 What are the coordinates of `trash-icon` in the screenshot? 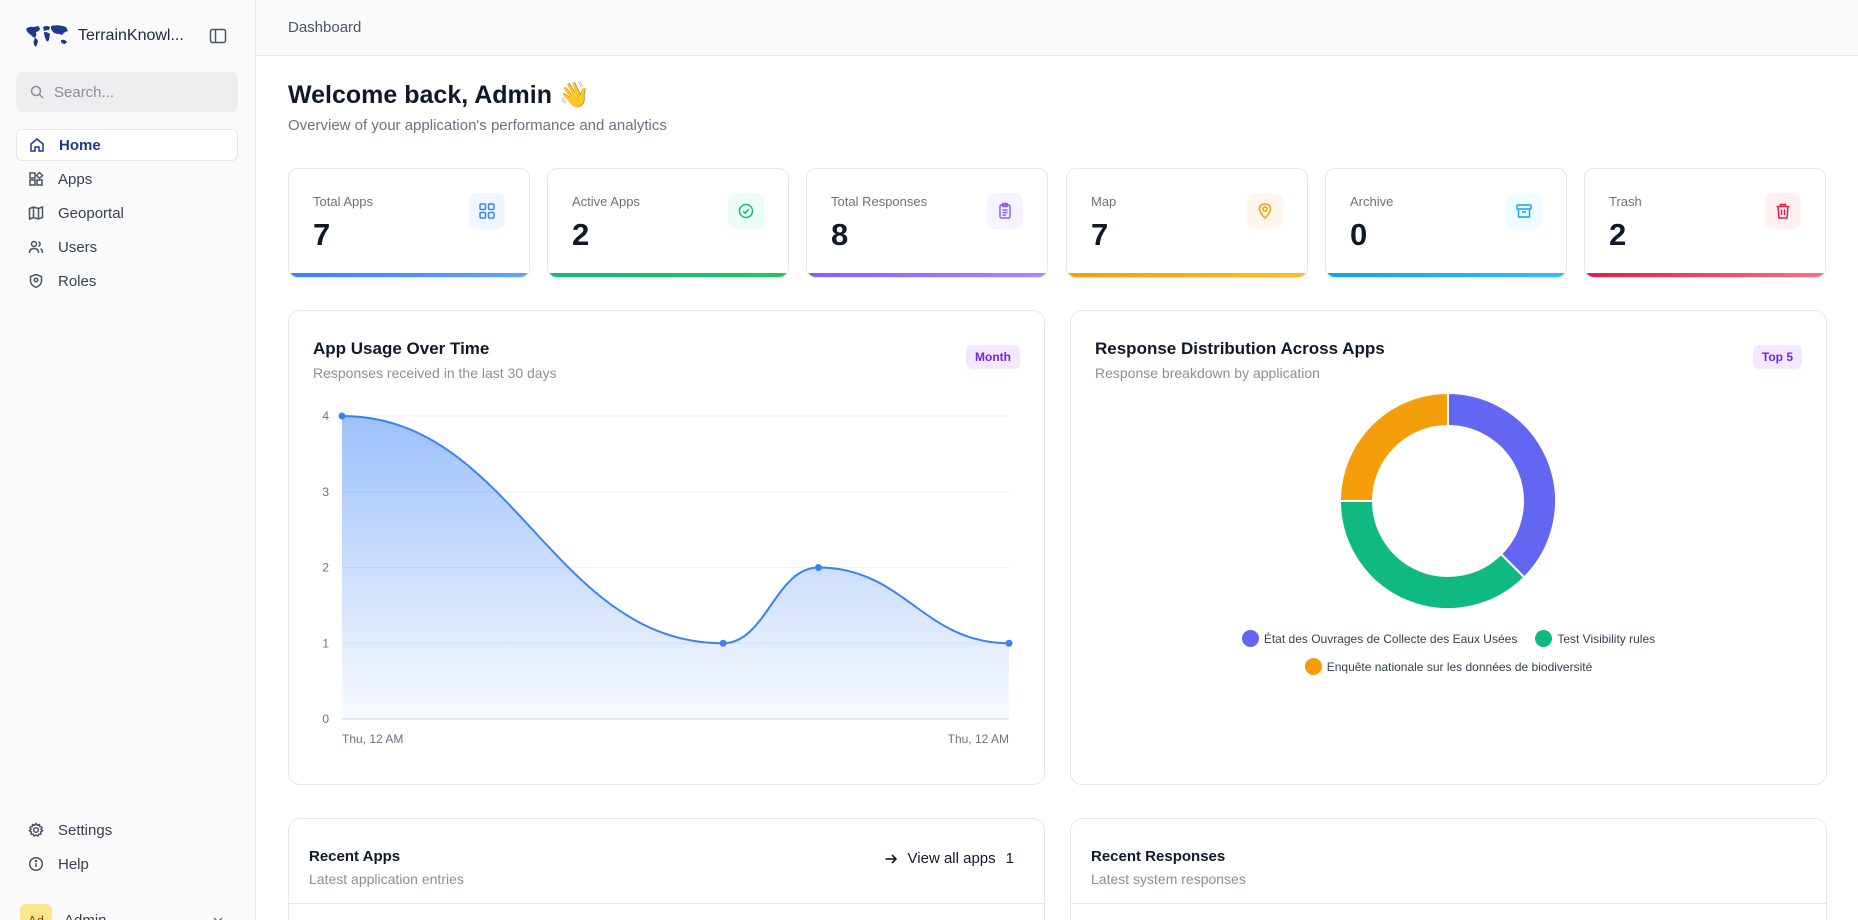 It's located at (1783, 211).